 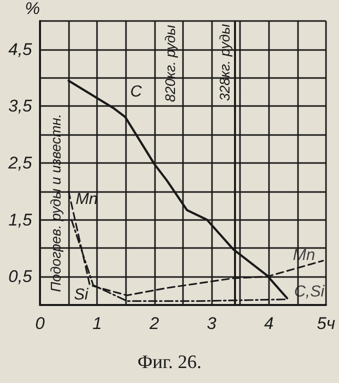 I want to click on y-axis-title: %, so click(x=32, y=9).